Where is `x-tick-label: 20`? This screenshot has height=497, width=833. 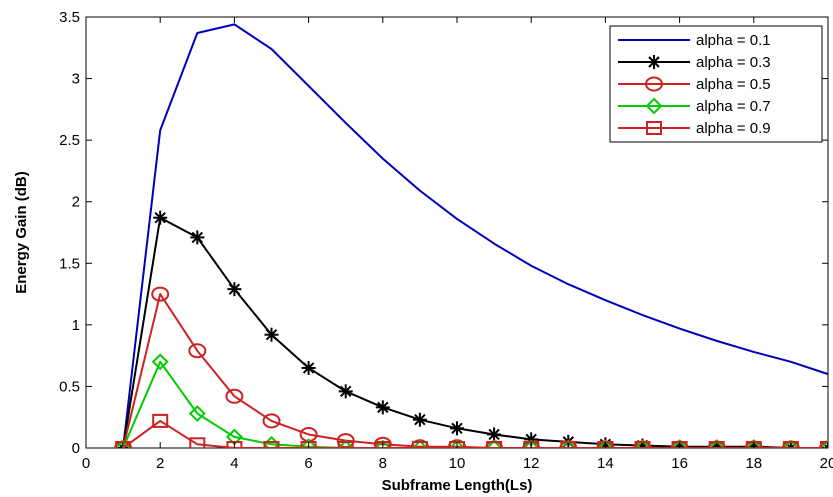 x-tick-label: 20 is located at coordinates (826, 463).